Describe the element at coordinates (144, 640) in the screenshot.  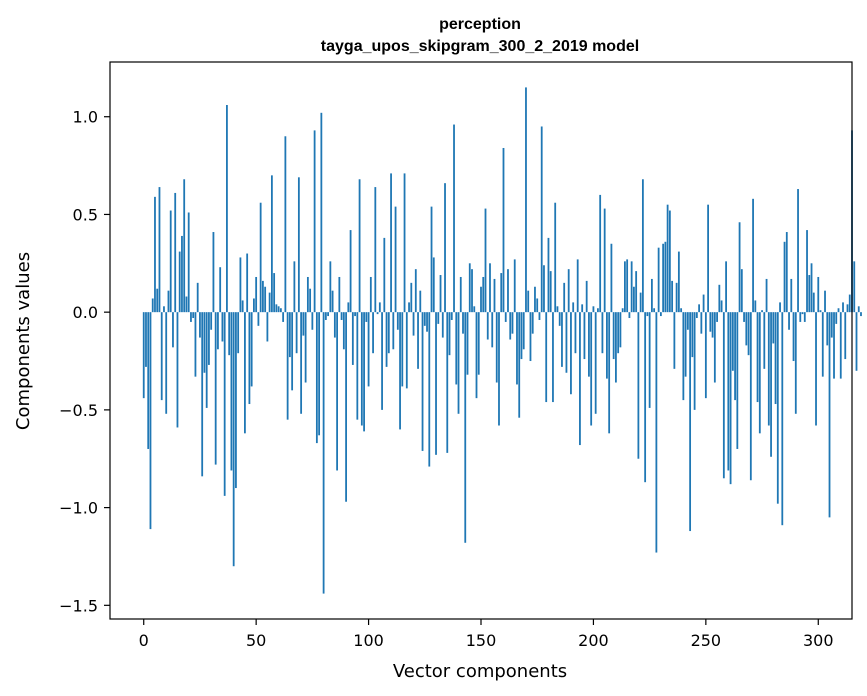
I see `x-tick-label: 0` at that location.